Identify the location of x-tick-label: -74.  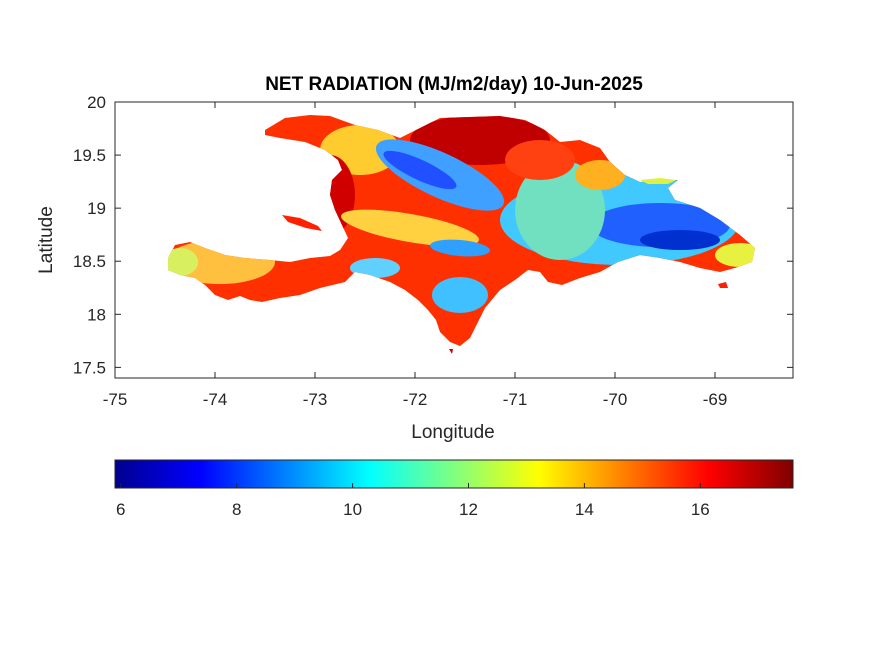
(215, 399).